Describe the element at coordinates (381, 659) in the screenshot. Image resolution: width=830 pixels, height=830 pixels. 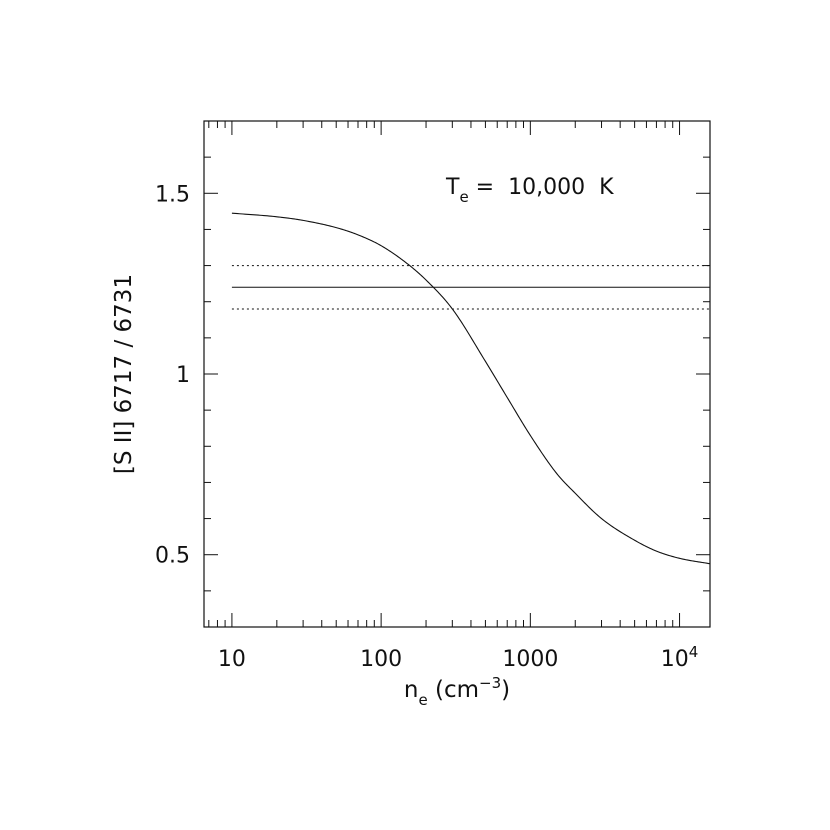
I see `x-tick-label: 100` at that location.